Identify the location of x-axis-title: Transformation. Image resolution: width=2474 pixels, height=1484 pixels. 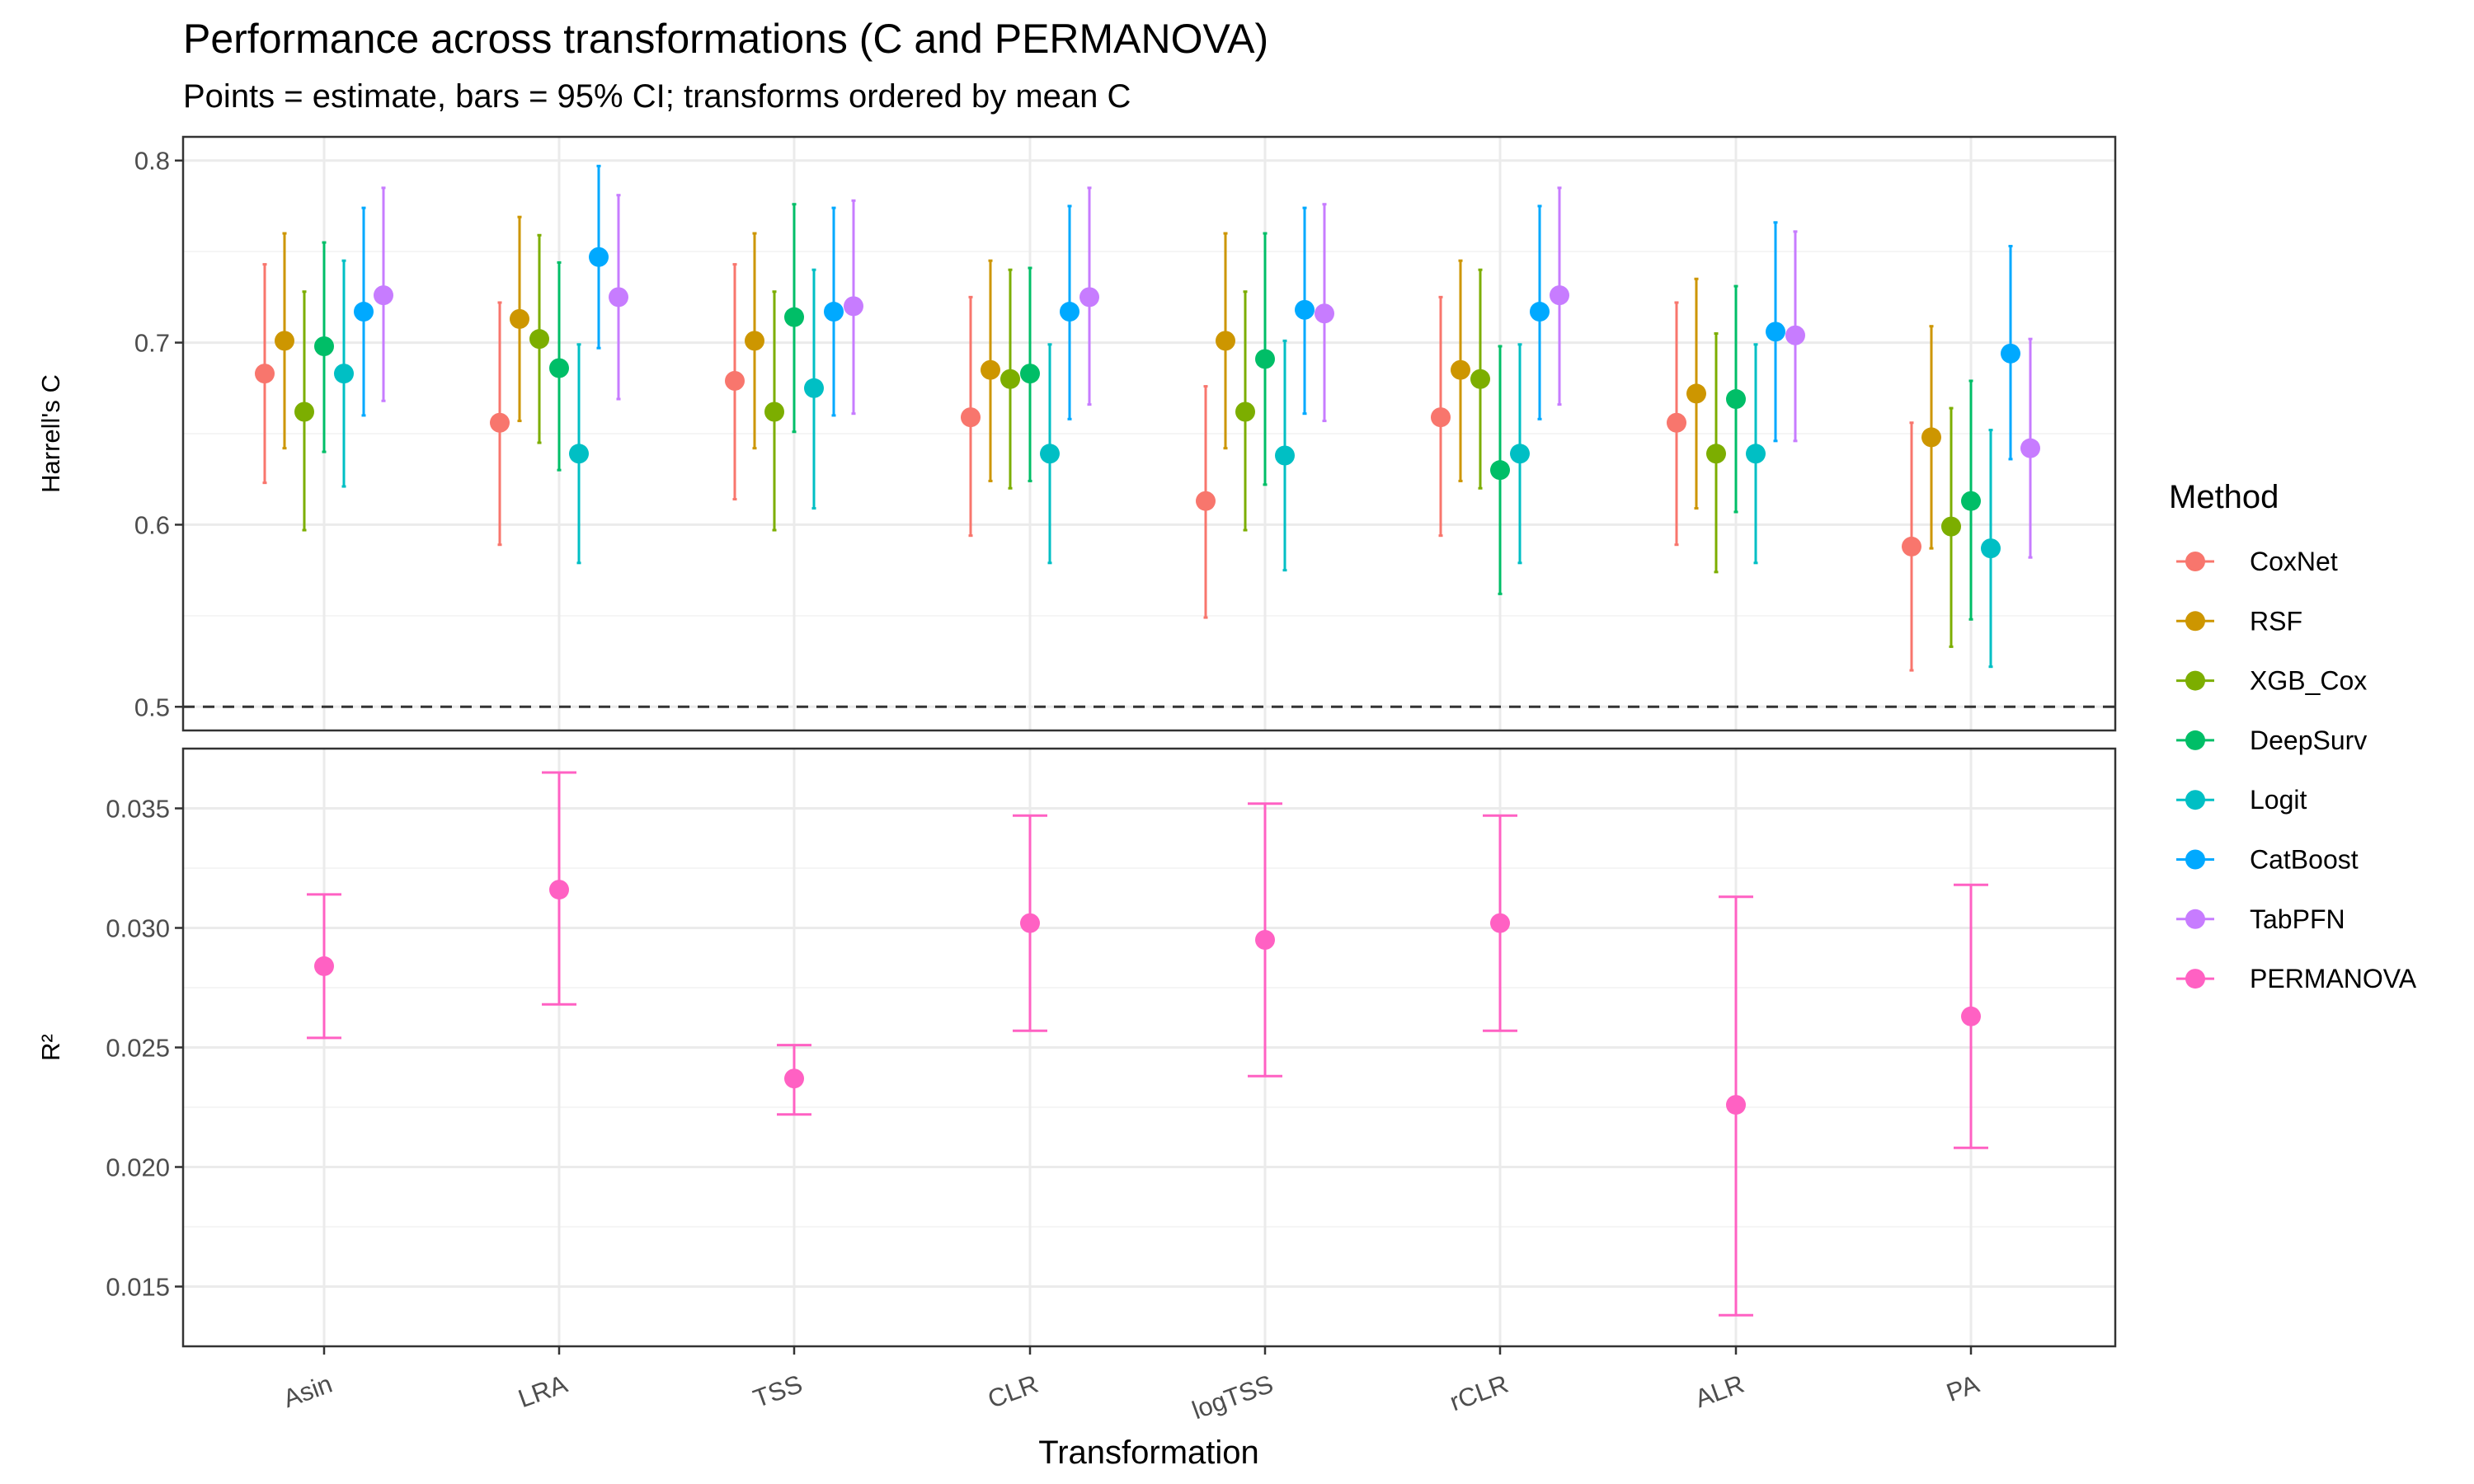
(1148, 1453).